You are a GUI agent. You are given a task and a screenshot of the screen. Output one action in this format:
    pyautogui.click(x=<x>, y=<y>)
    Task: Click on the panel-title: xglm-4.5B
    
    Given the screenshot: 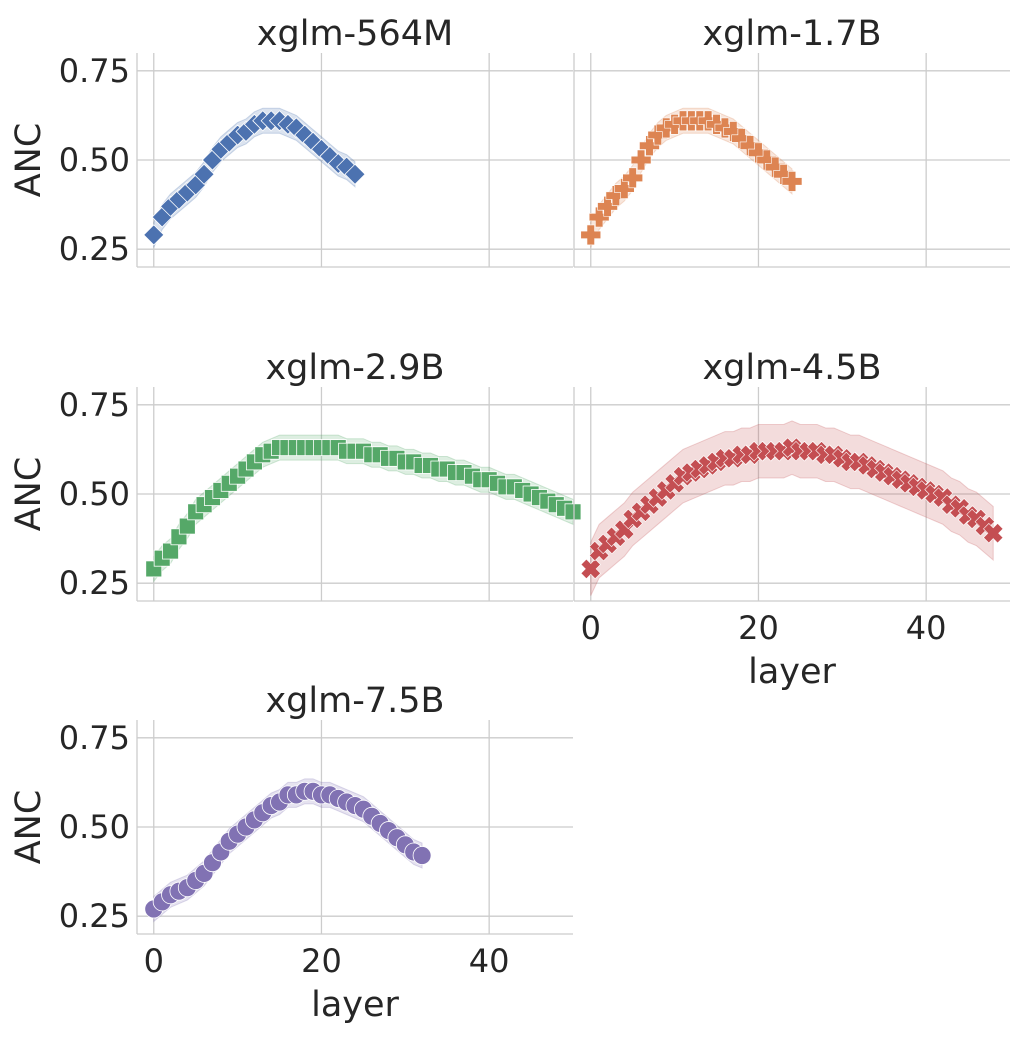 What is the action you would take?
    pyautogui.click(x=791, y=368)
    